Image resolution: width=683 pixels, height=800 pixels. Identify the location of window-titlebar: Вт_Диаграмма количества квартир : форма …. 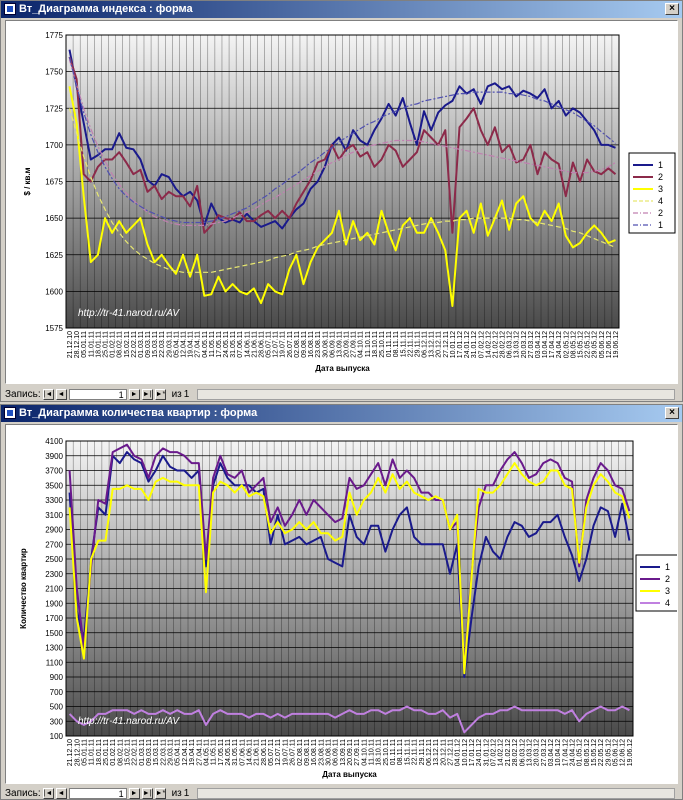
(341, 413).